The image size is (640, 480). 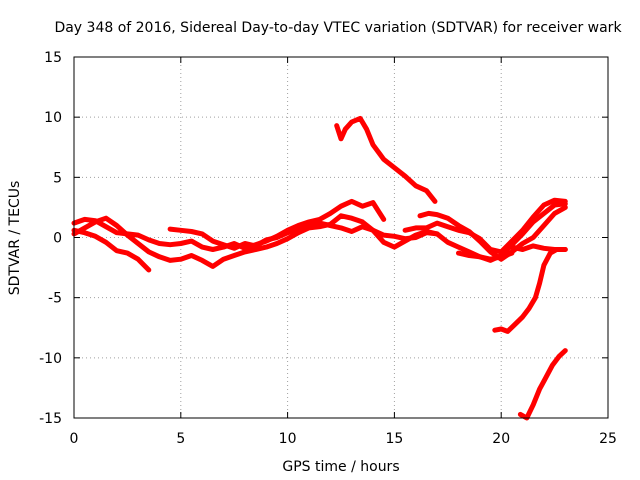 What do you see at coordinates (57, 239) in the screenshot?
I see `y-tick-label: 0` at bounding box center [57, 239].